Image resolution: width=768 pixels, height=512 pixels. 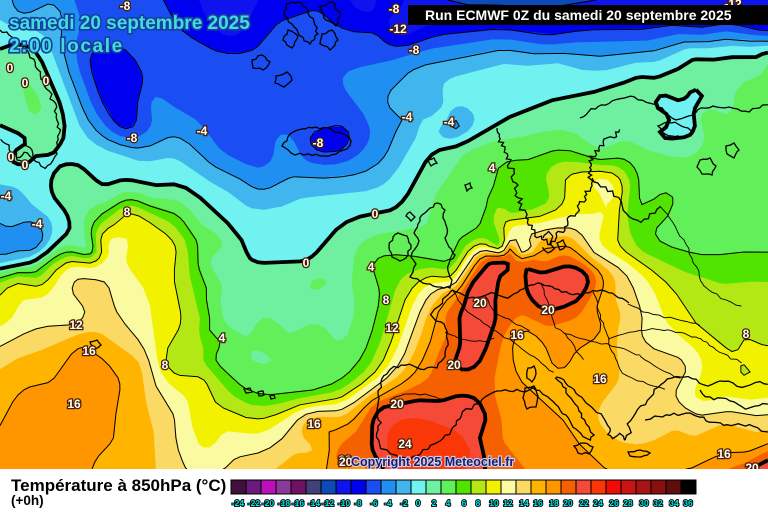 What do you see at coordinates (404, 503) in the screenshot?
I see `svg-text: -2` at bounding box center [404, 503].